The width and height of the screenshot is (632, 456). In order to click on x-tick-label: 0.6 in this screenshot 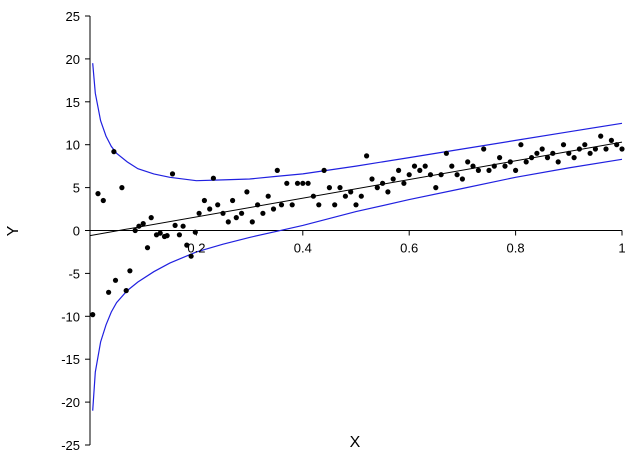, I will do `click(409, 248)`.